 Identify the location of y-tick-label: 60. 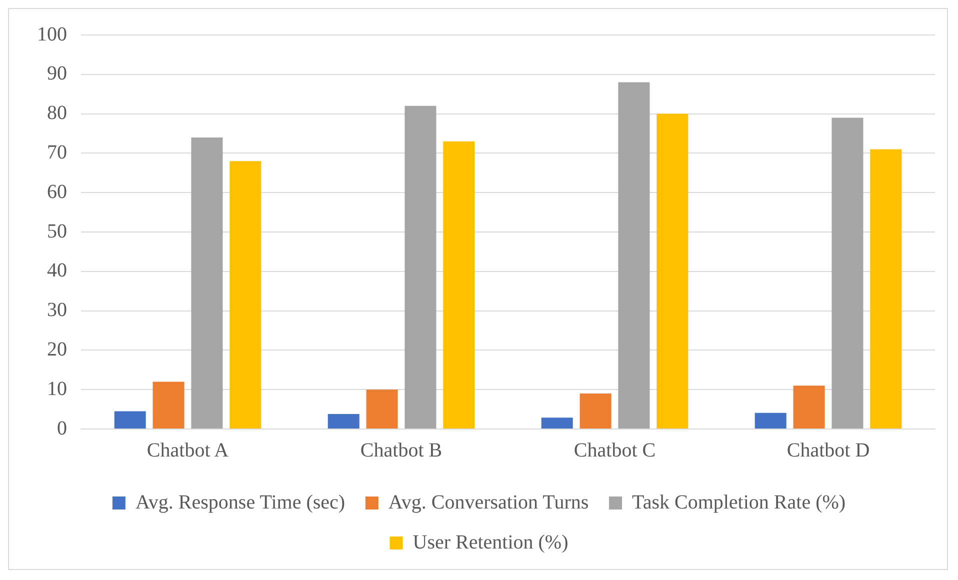
(57, 191).